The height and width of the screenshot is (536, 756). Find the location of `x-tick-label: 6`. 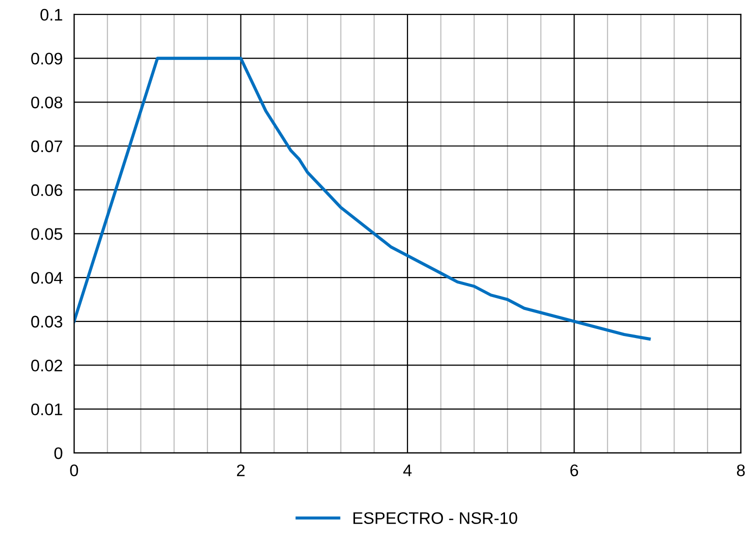

x-tick-label: 6 is located at coordinates (574, 470).